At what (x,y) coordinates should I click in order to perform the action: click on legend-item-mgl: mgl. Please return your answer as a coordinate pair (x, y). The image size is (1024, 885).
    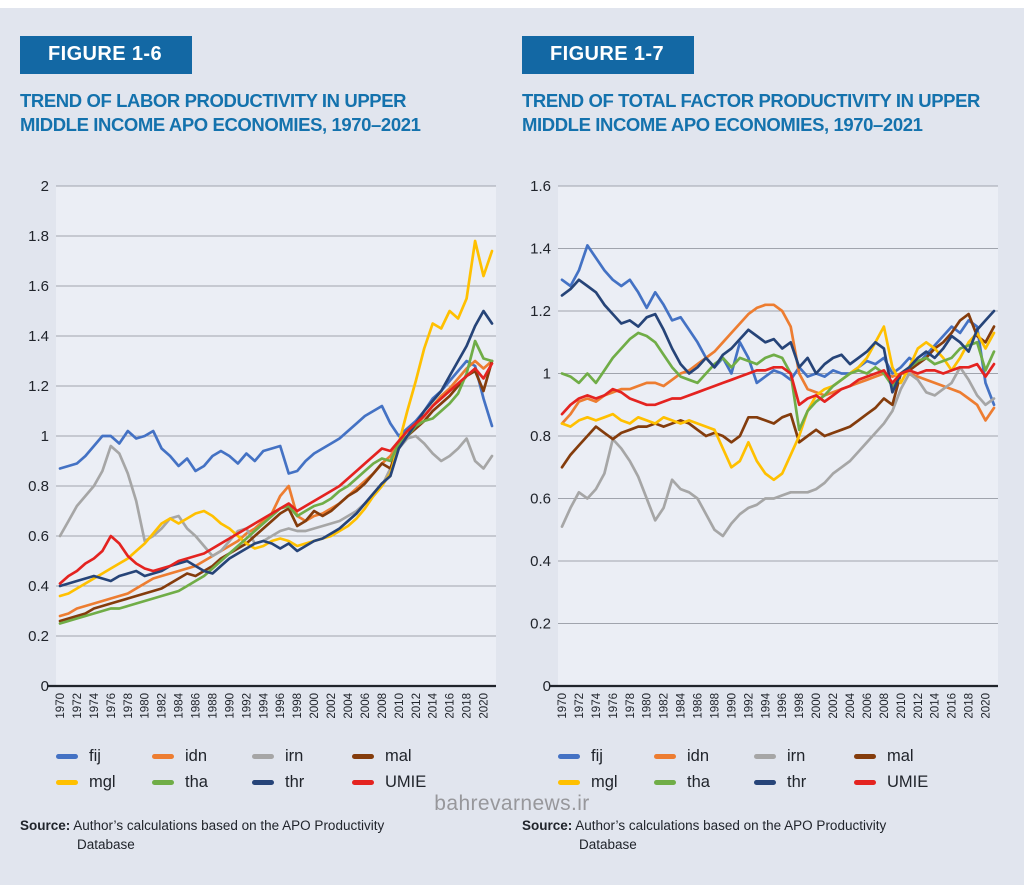
    Looking at the image, I should click on (104, 782).